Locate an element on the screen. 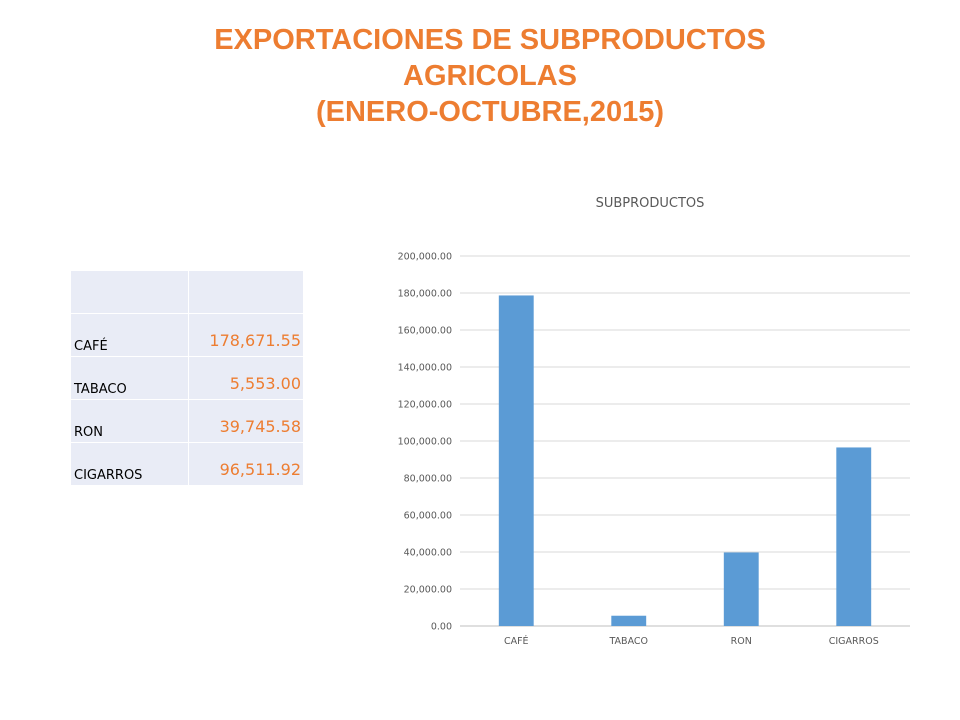 This screenshot has width=960, height=720. table-row: TABACO 5,553.00 is located at coordinates (187, 378).